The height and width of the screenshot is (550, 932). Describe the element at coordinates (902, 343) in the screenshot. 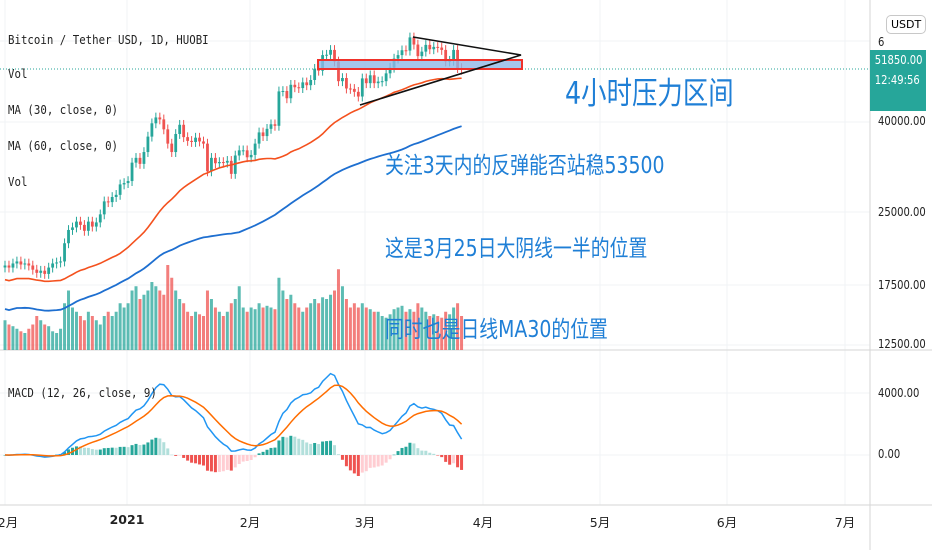

I see `price-label-12500: 12500.00` at that location.